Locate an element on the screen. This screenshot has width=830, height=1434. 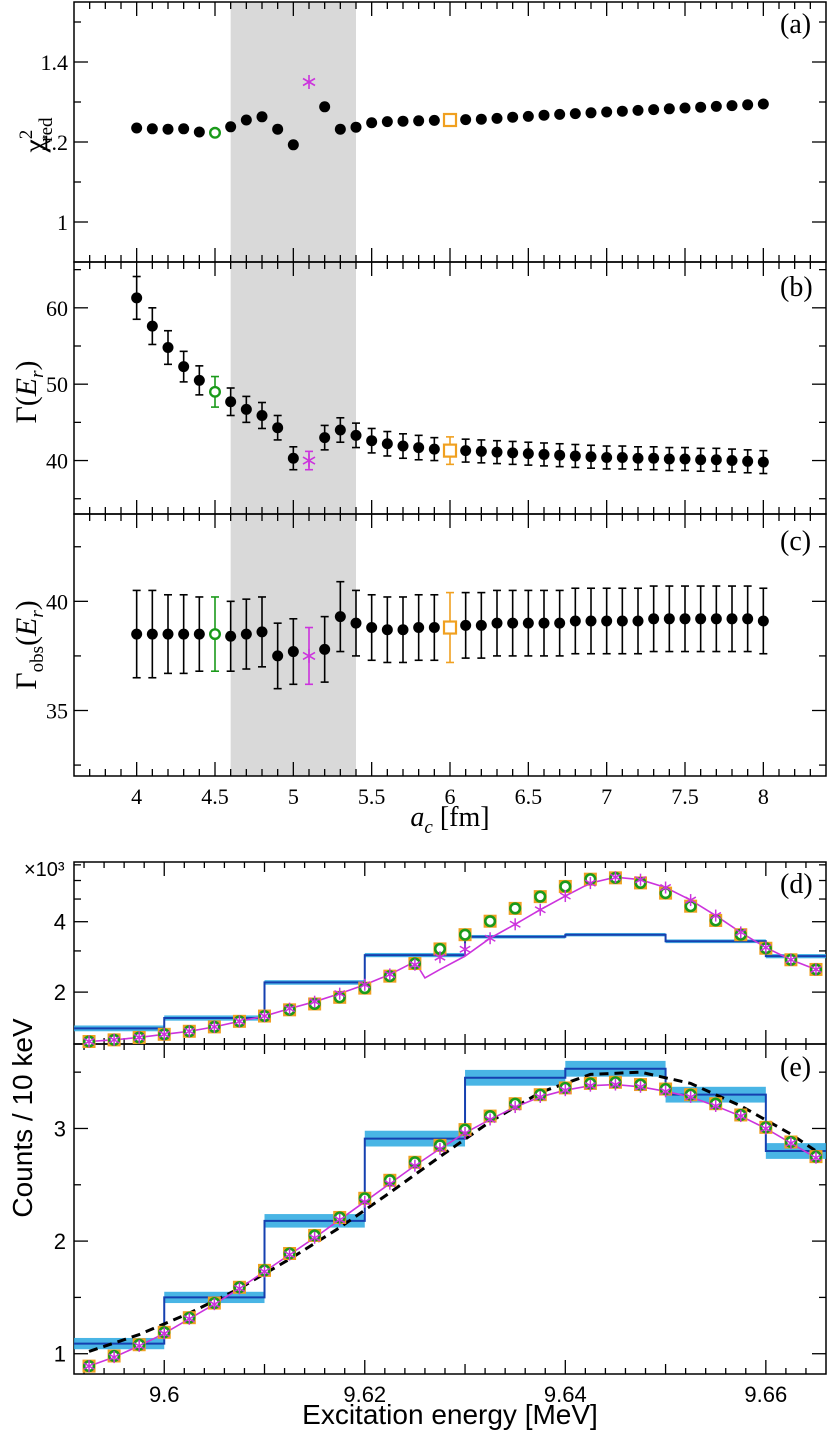
xtick-label-bottom: 9.6 is located at coordinates (164, 1394).